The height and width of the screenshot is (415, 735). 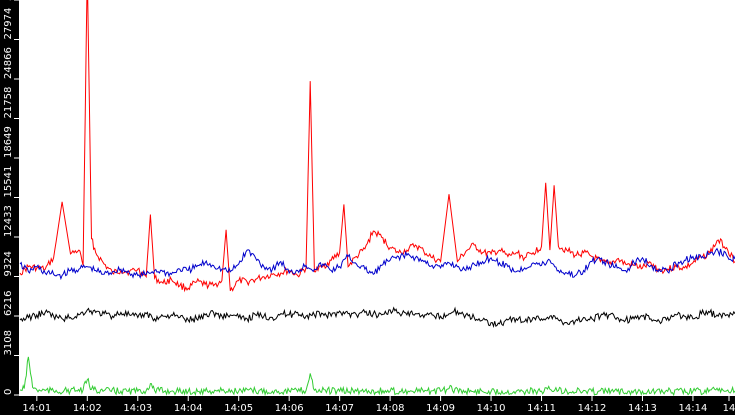 I want to click on x-tick-label: 14:11, so click(x=541, y=408).